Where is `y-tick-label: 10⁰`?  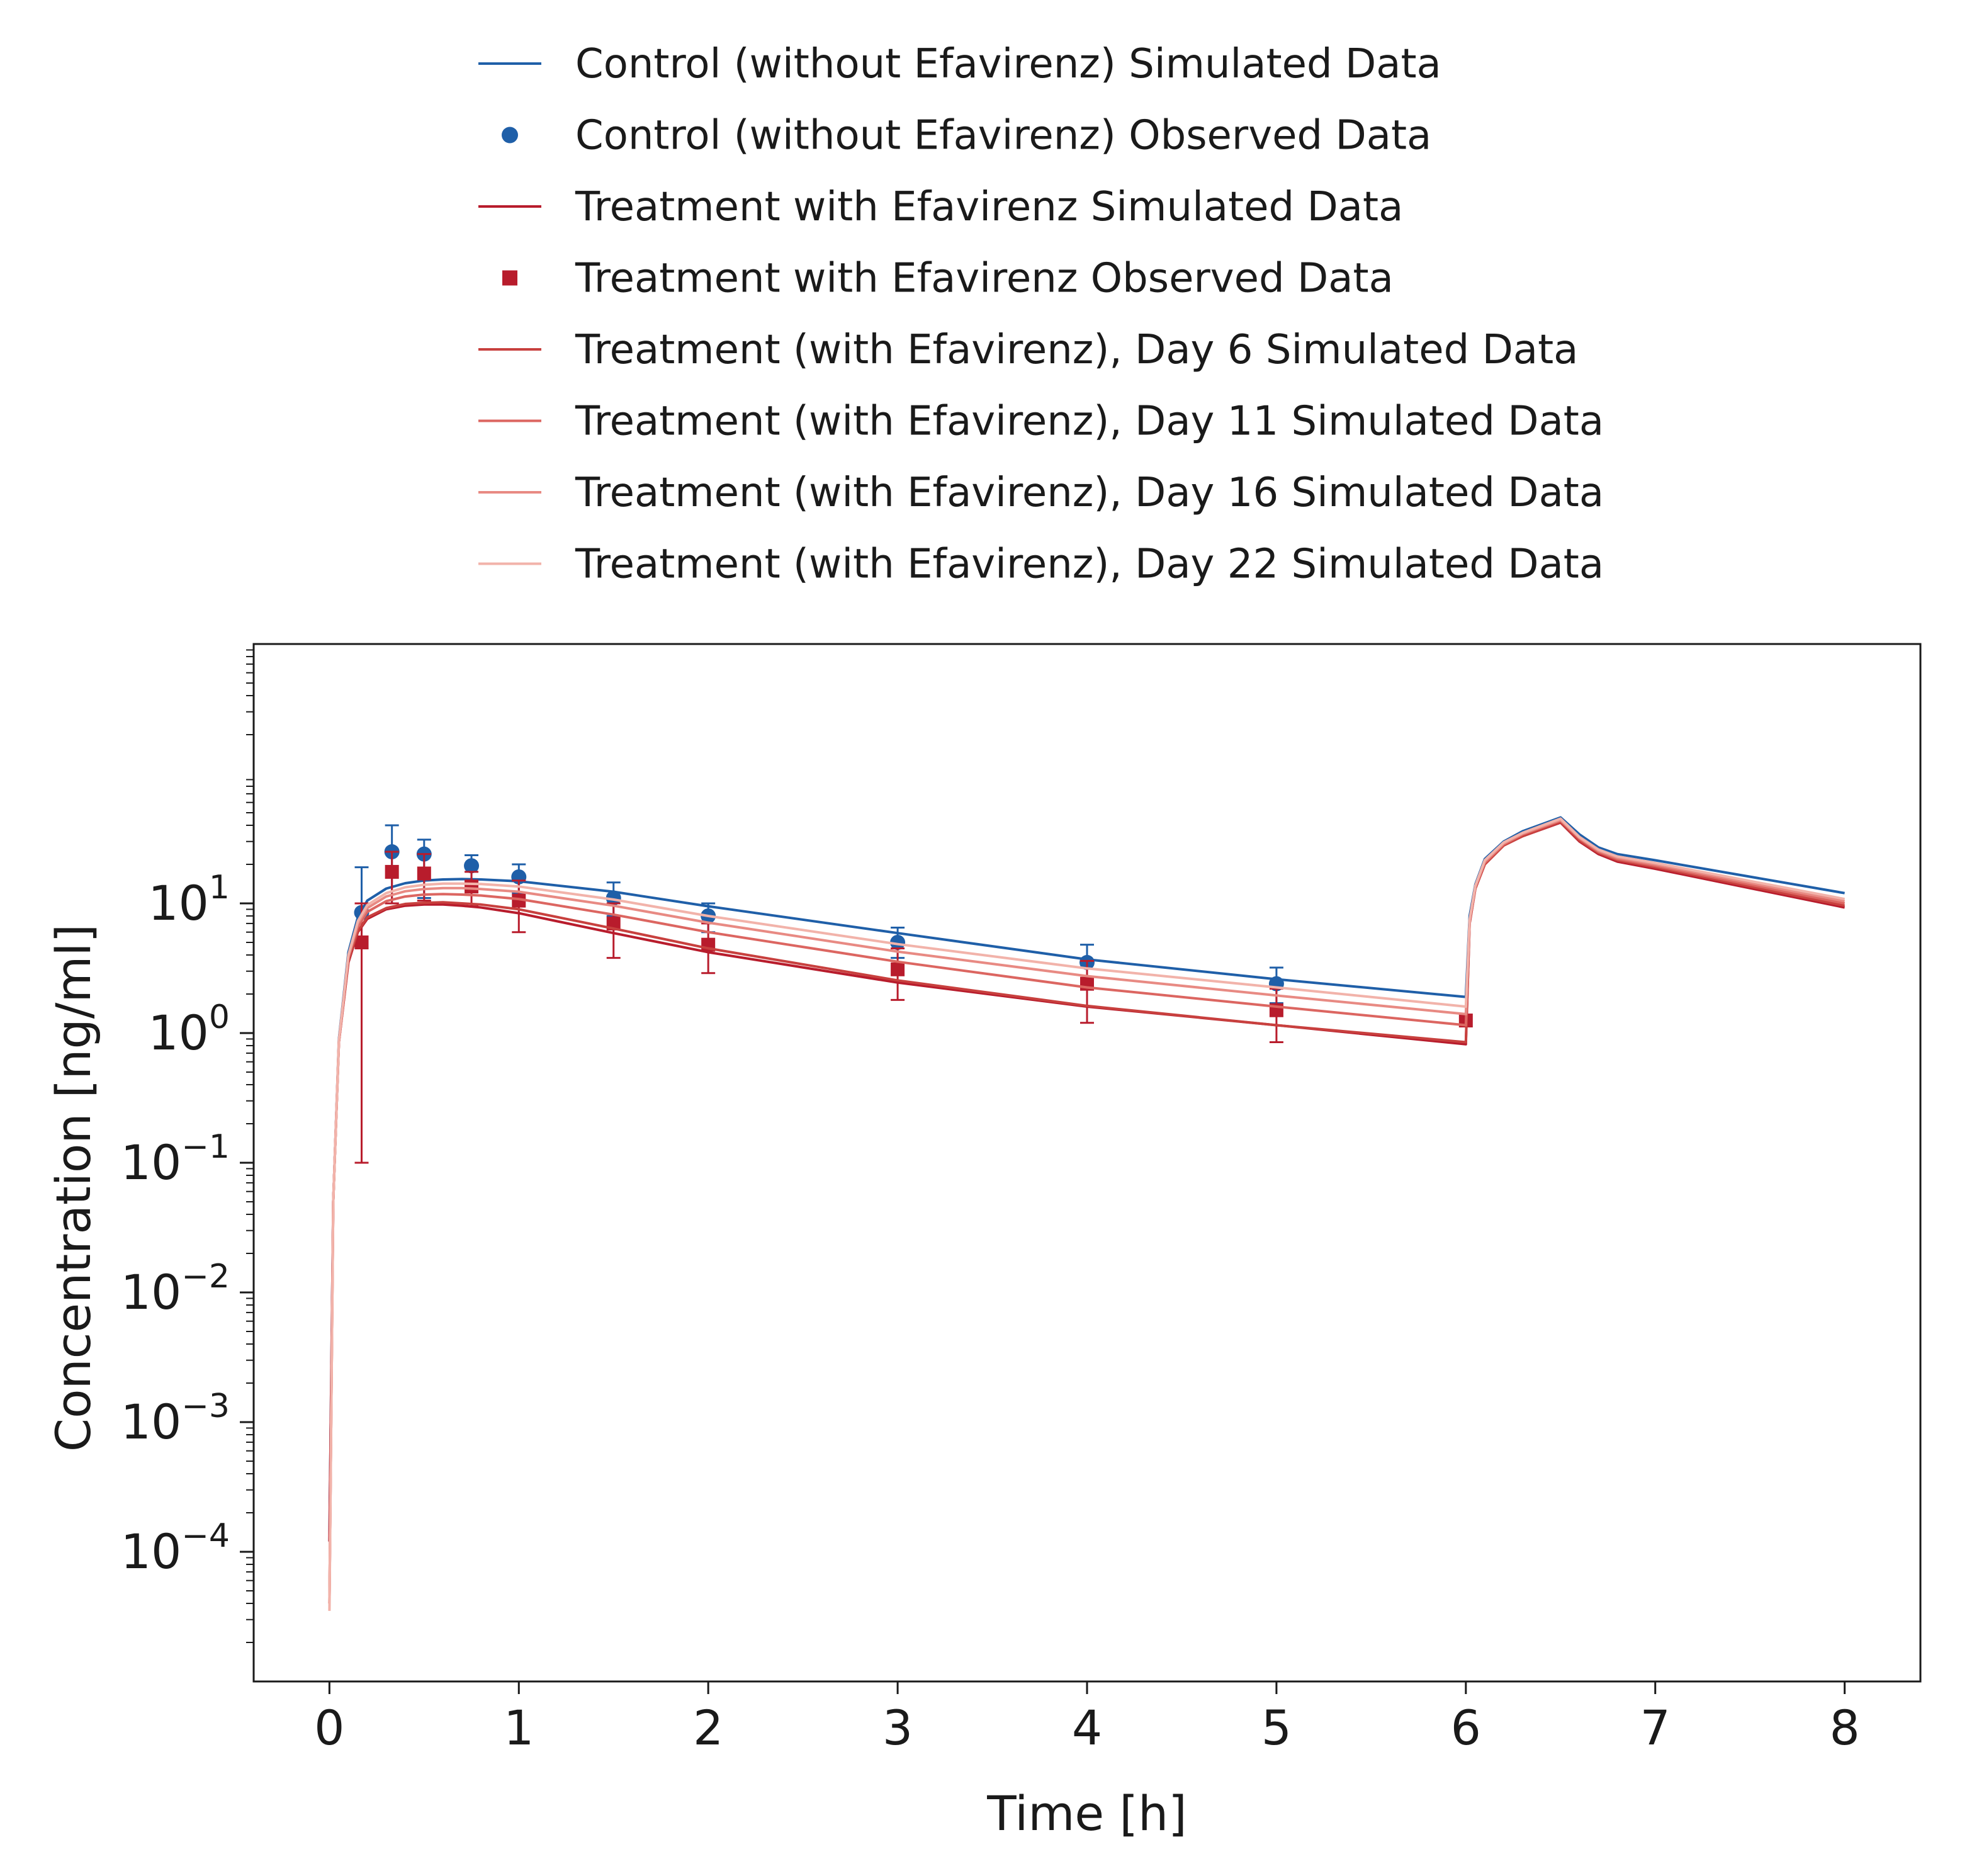 y-tick-label: 10⁰ is located at coordinates (189, 1029).